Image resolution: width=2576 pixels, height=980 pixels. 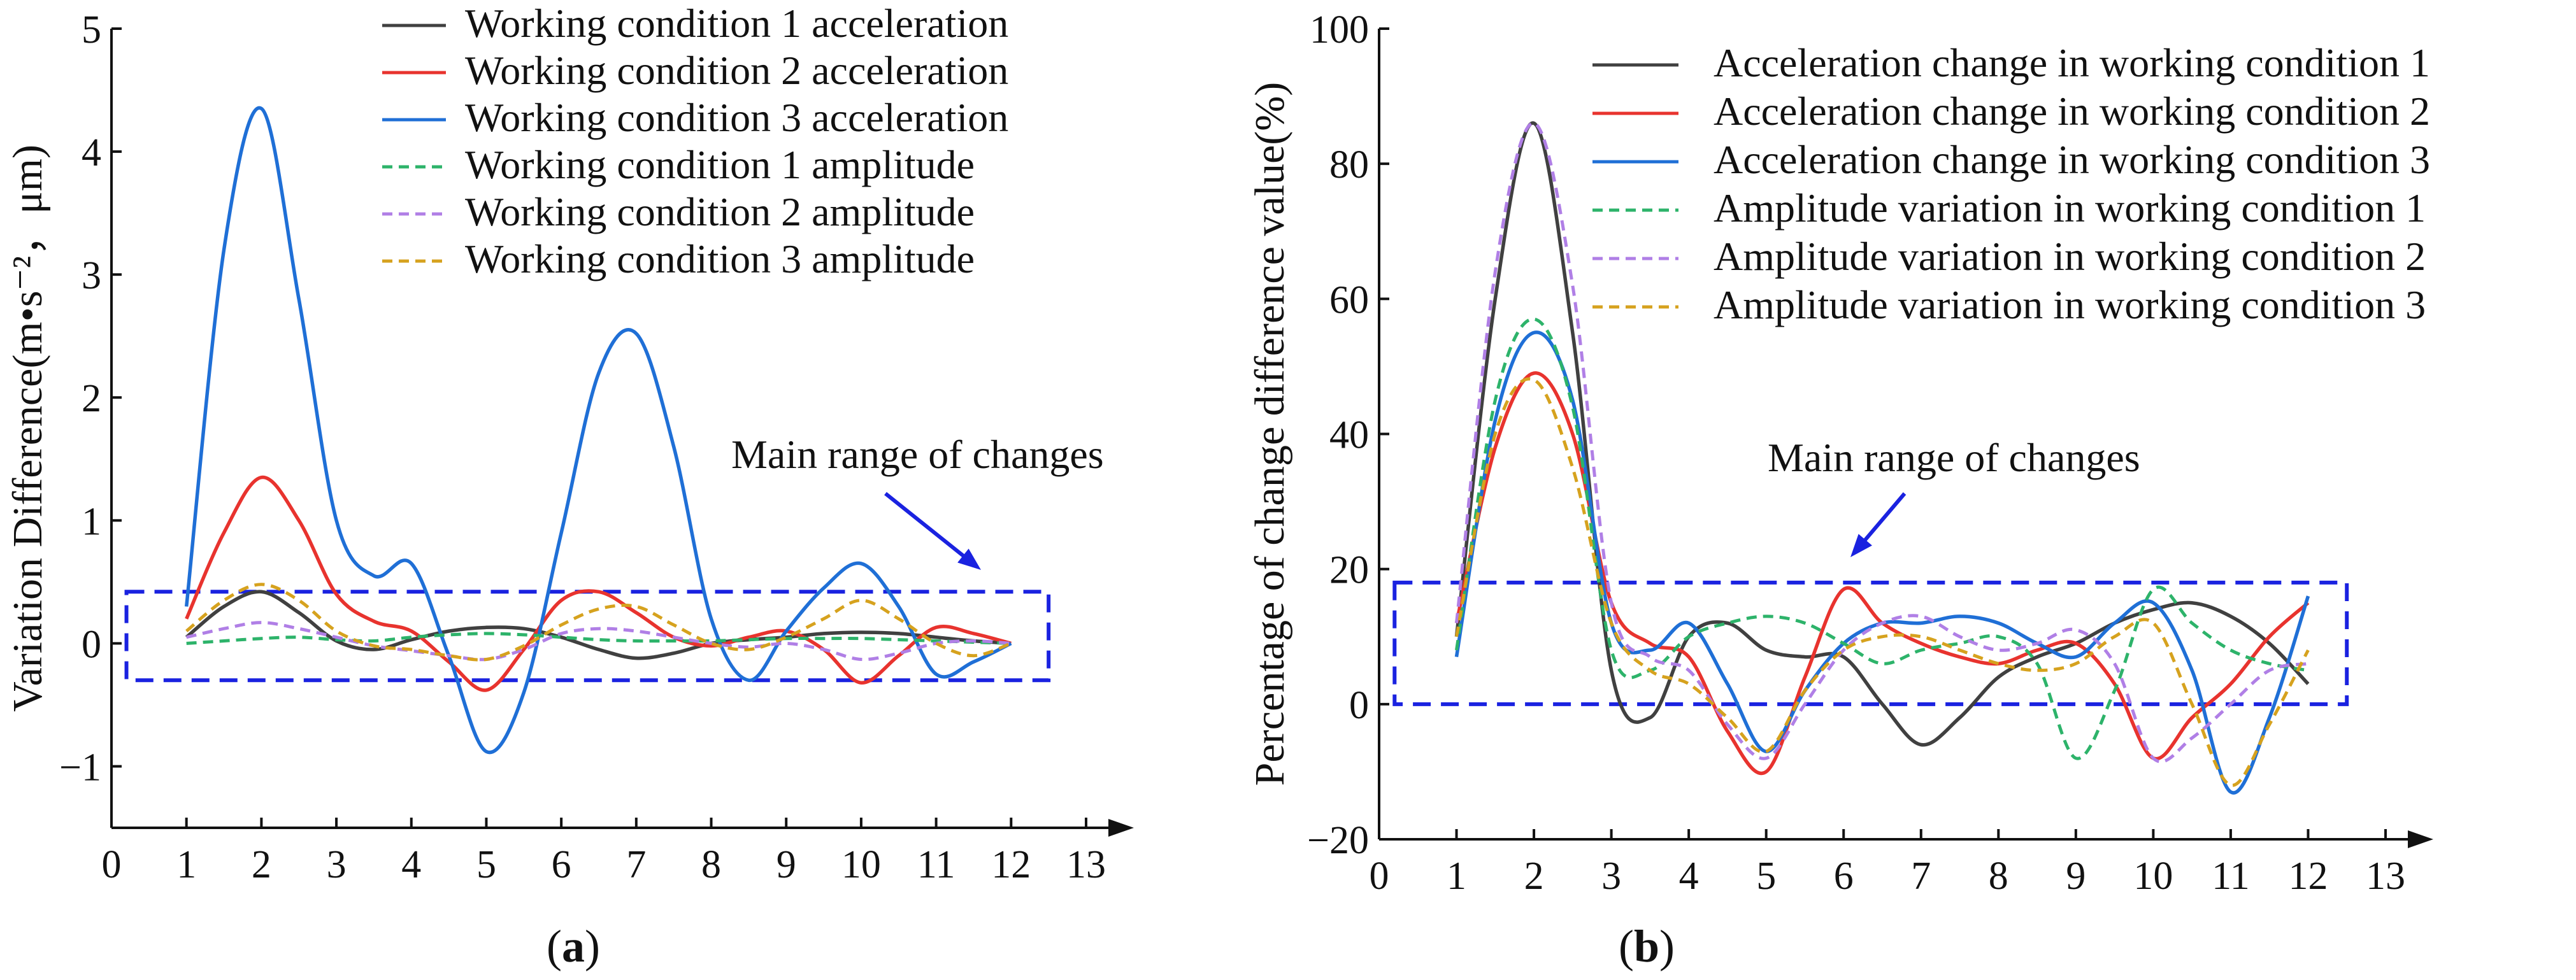 I want to click on y-tick-label: −1, so click(x=80, y=767).